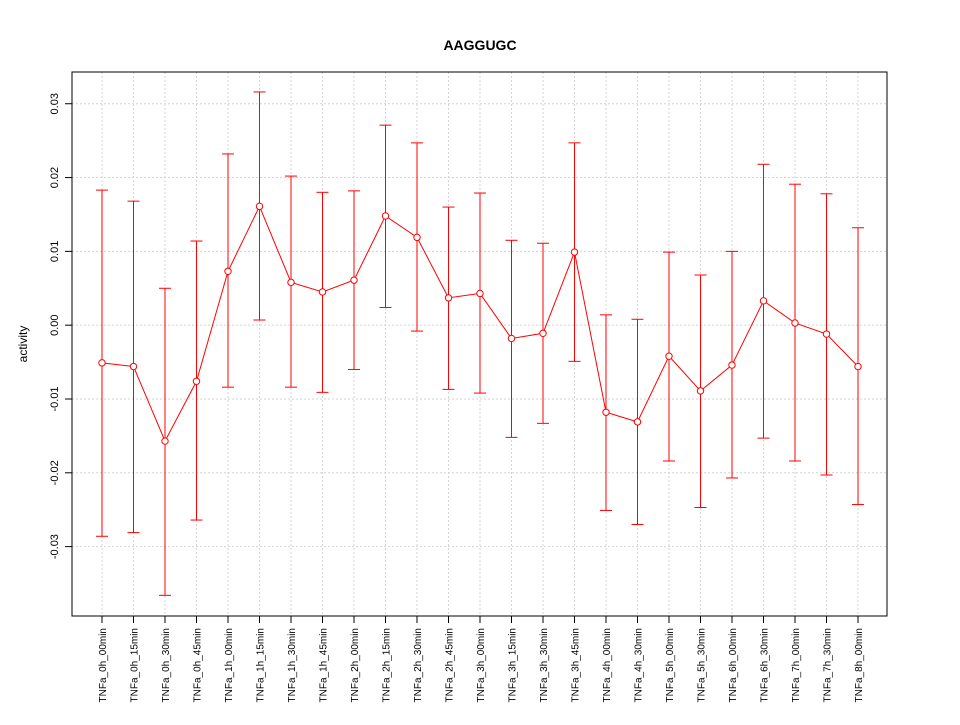  I want to click on y-tick-label: -0.01, so click(55, 398).